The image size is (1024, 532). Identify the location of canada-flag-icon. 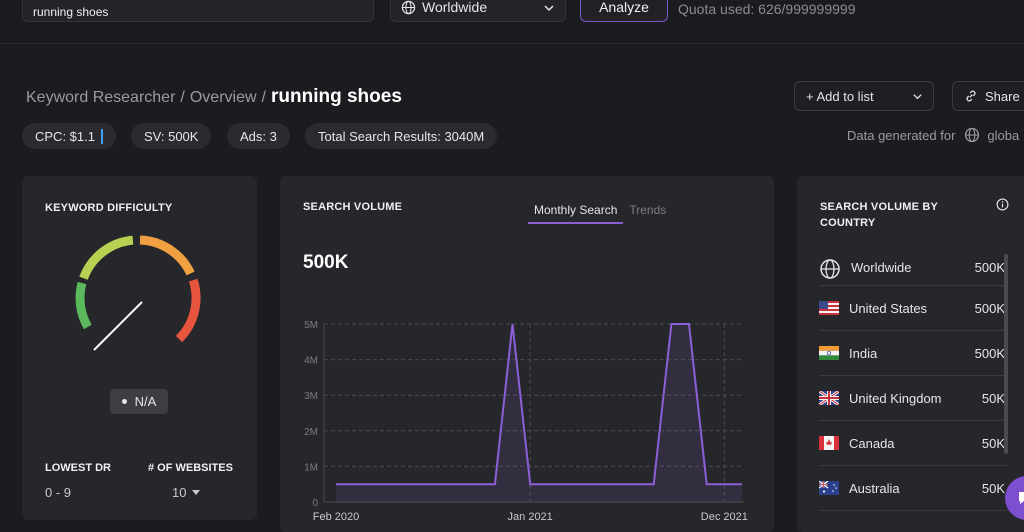
(829, 443).